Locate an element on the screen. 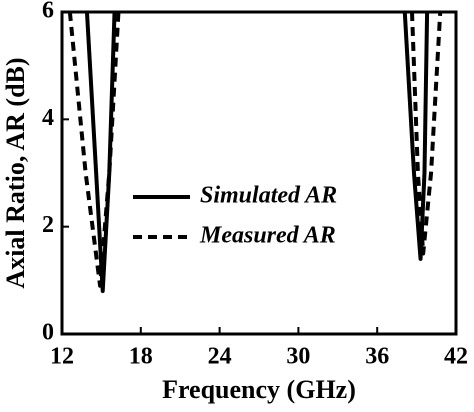 The height and width of the screenshot is (412, 474). x-tick-label: 30 is located at coordinates (298, 357).